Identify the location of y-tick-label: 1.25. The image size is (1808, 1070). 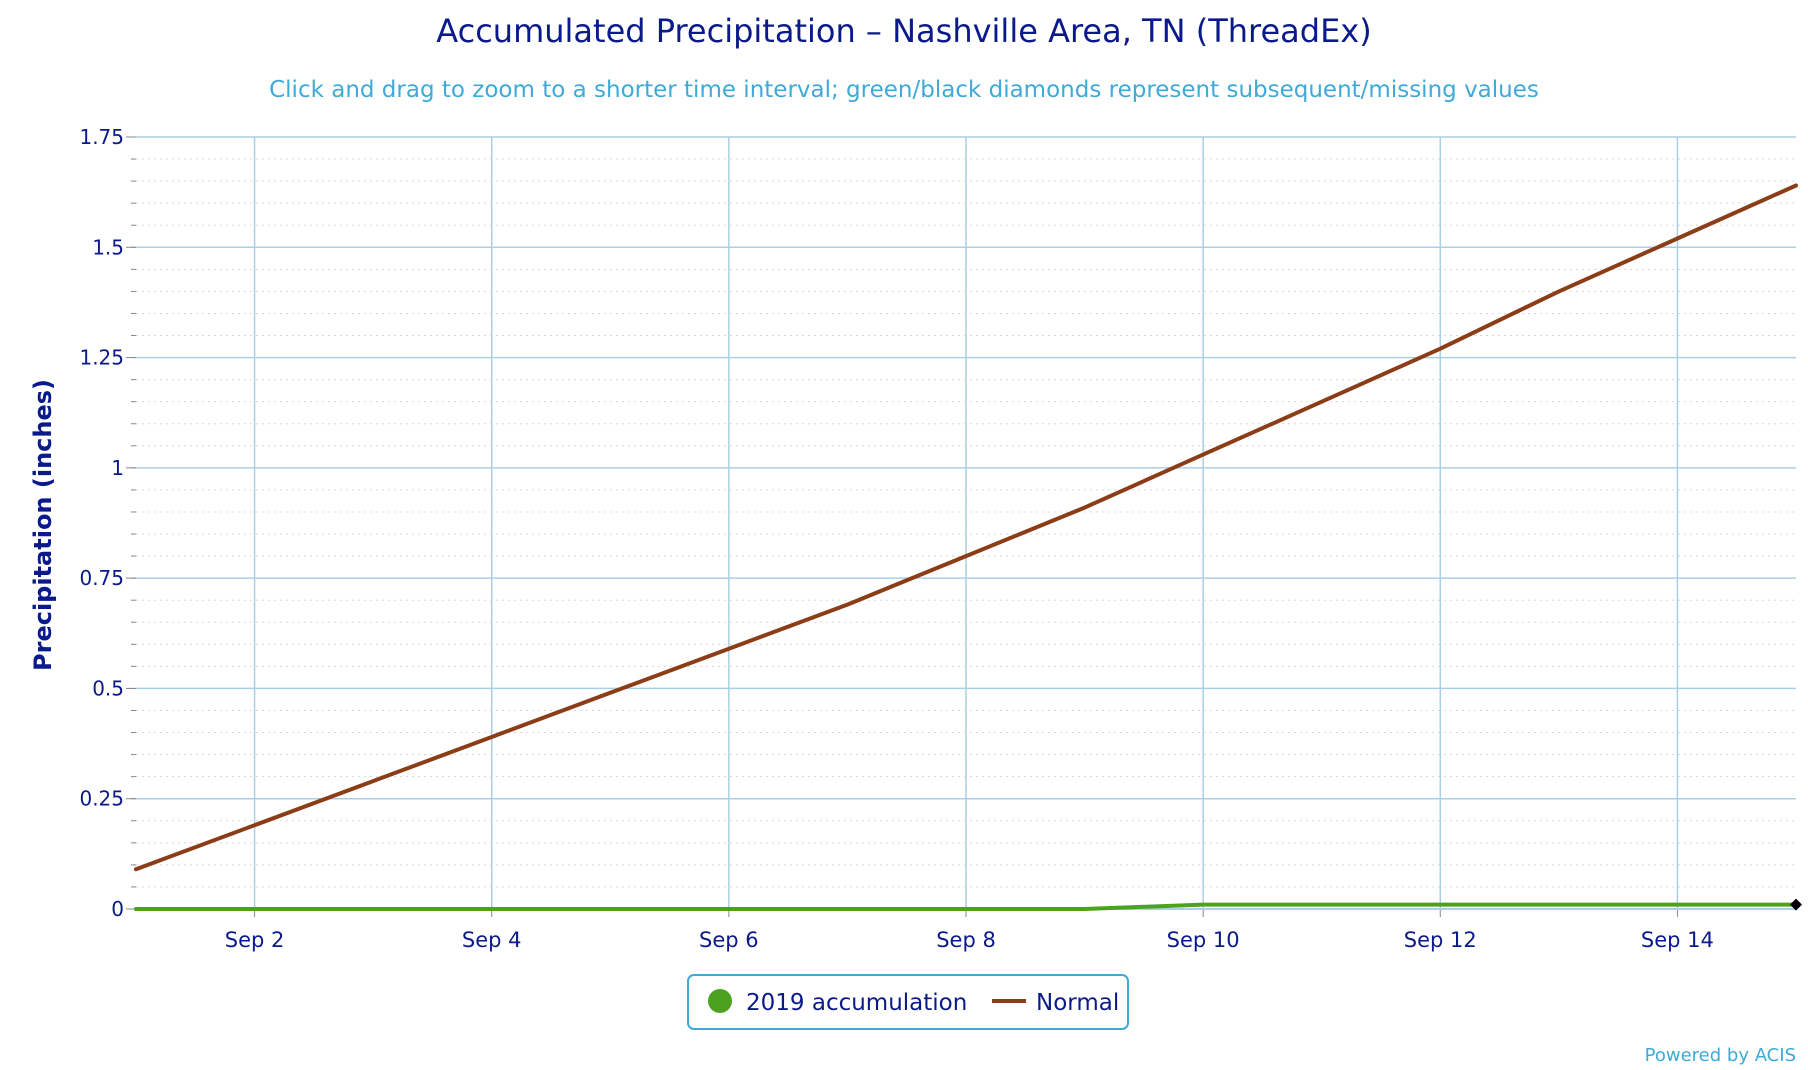
(101, 358).